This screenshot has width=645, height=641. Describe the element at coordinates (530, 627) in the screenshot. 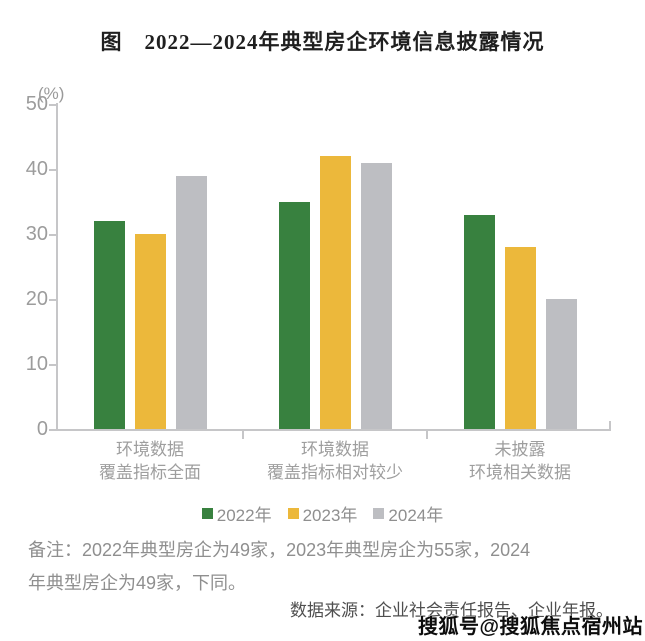

I see `watermark: 搜狐号@搜狐焦点宿州站` at that location.